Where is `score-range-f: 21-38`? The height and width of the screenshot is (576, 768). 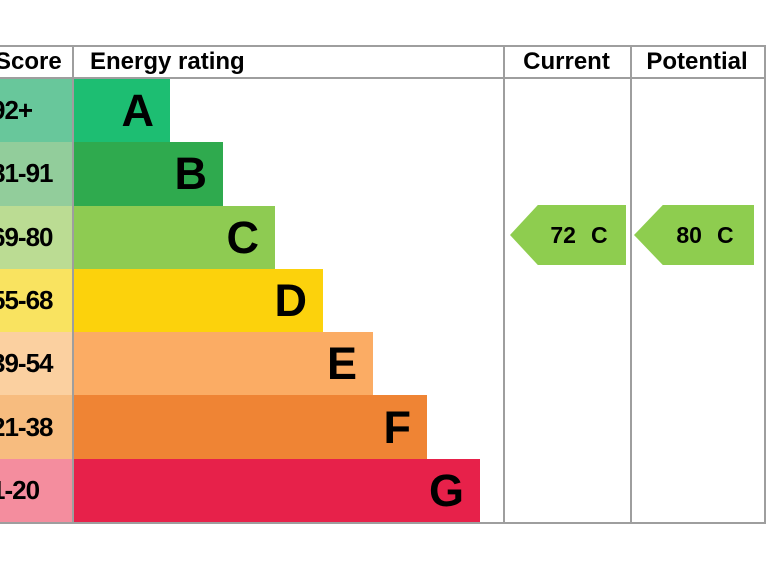
score-range-f: 21-38 is located at coordinates (26, 426).